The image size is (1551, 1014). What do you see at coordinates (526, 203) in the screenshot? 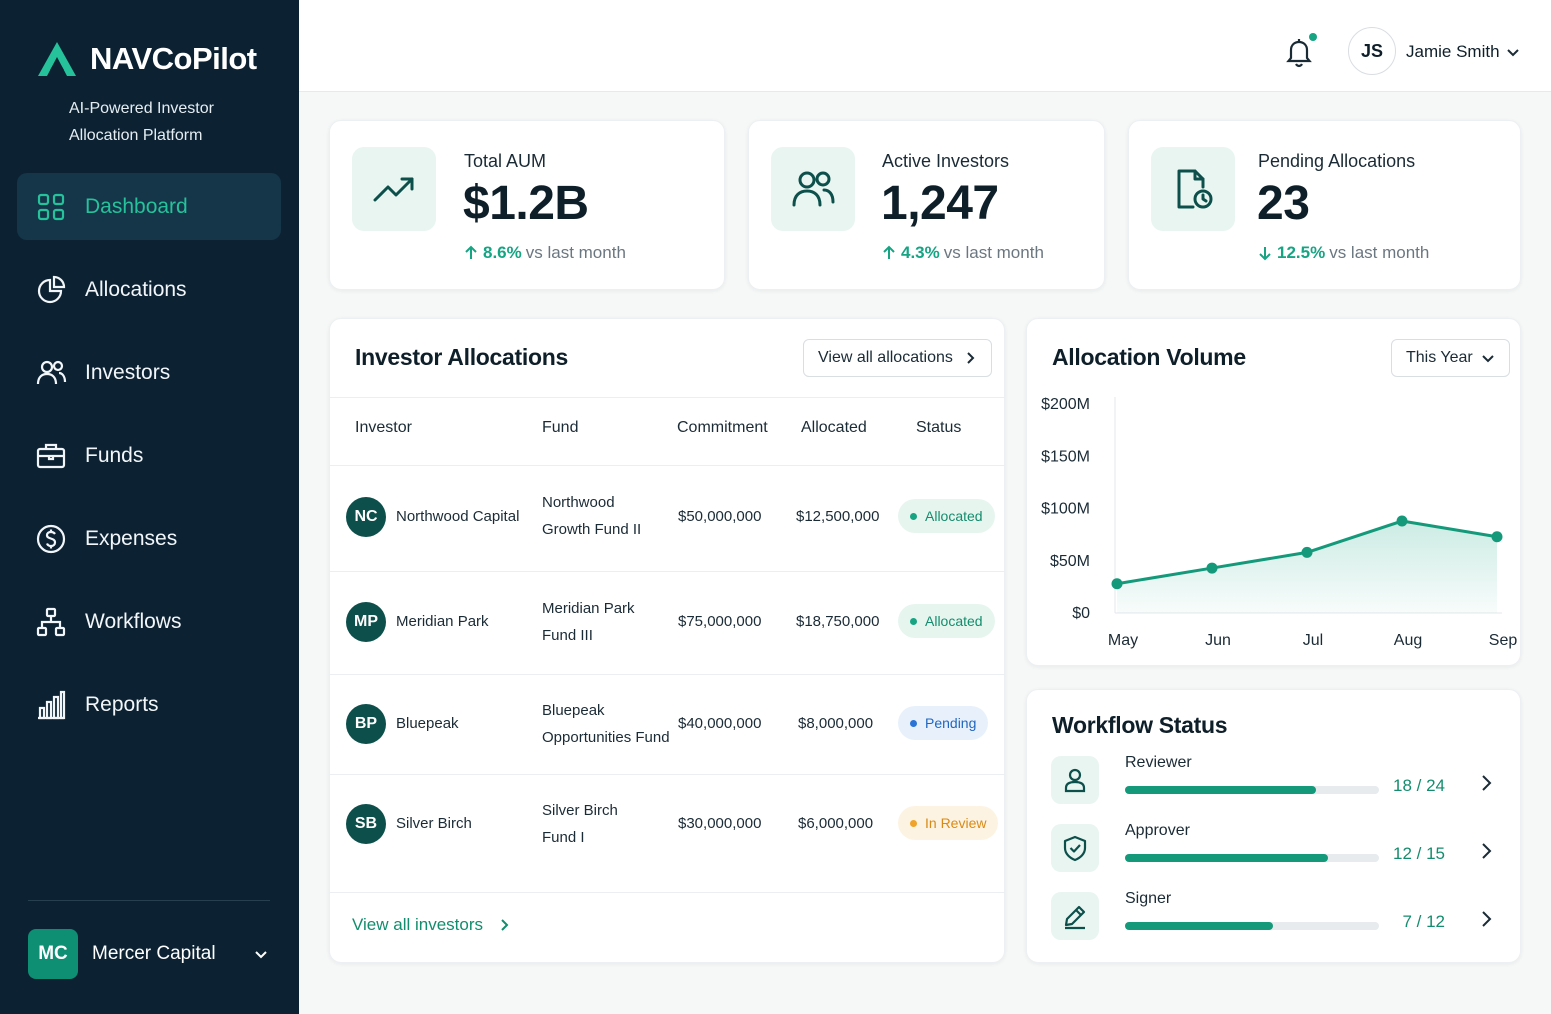
I see `stat-value: $1.2B` at bounding box center [526, 203].